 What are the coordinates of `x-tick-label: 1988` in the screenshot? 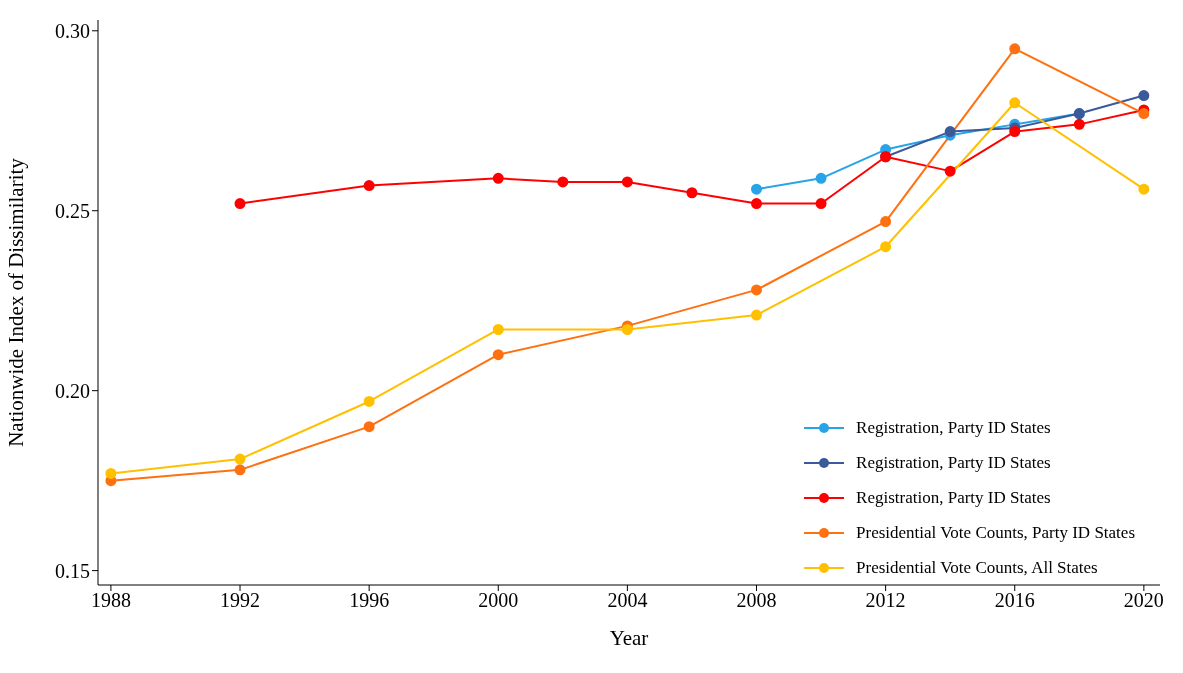 It's located at (110, 600).